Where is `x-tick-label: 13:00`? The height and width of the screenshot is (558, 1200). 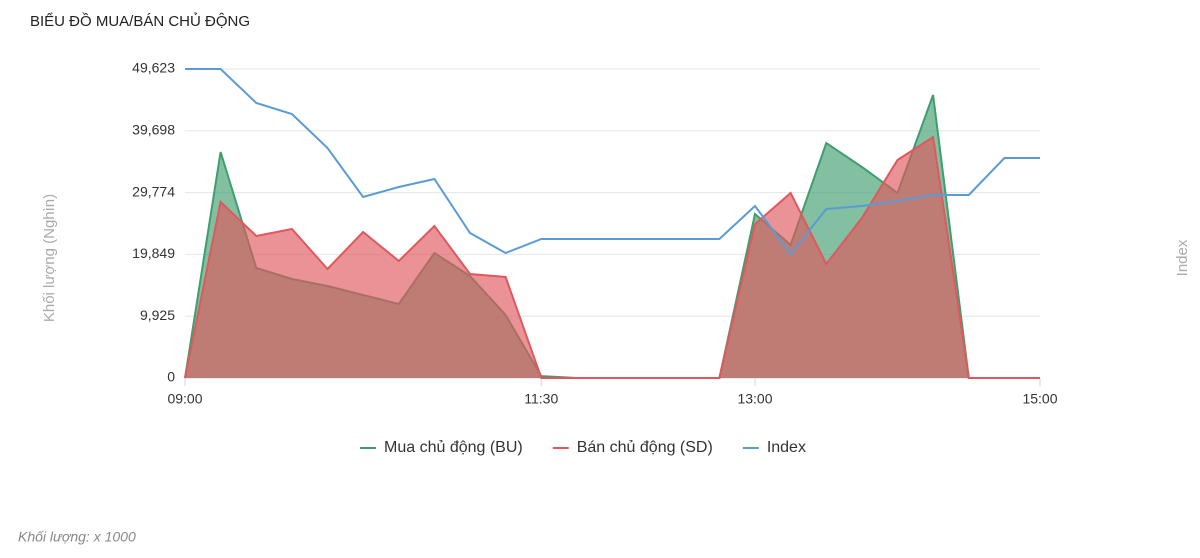 x-tick-label: 13:00 is located at coordinates (754, 399).